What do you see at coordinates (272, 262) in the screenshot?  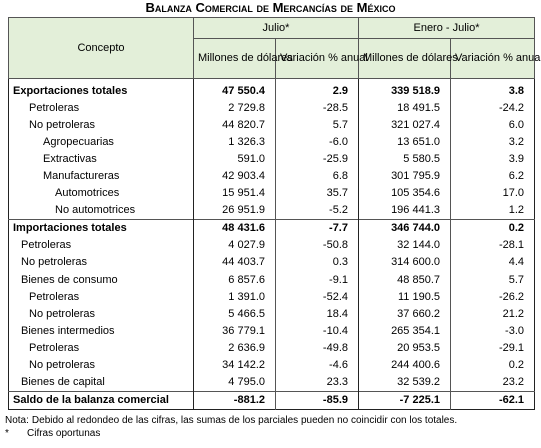 I see `table-row: No petroleras 44 403.7 0.3 314 600.0 4.4` at bounding box center [272, 262].